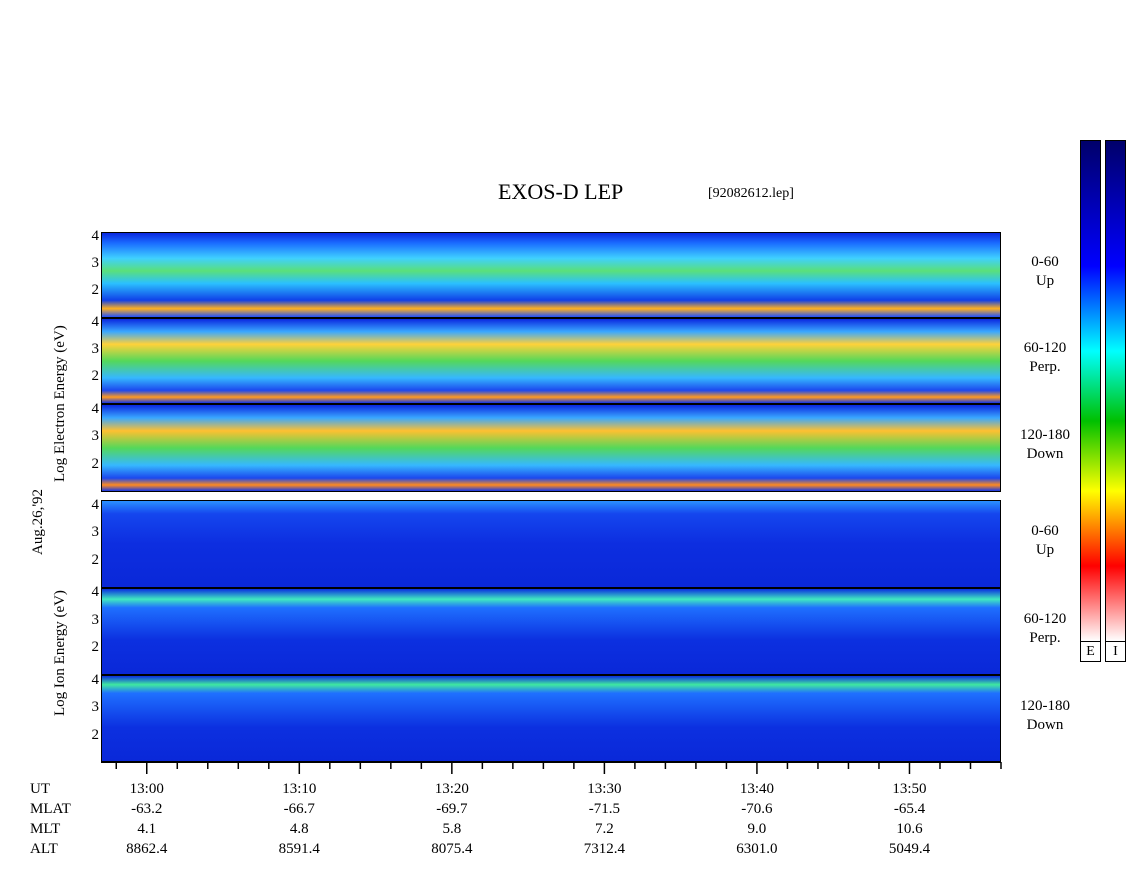 The image size is (1130, 875). Describe the element at coordinates (452, 849) in the screenshot. I see `x-row-value: 8075.4` at that location.